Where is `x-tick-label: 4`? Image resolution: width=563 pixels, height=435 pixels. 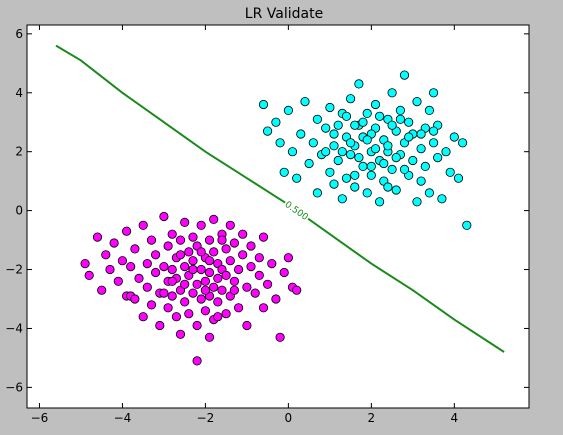
x-tick-label: 4 is located at coordinates (455, 418).